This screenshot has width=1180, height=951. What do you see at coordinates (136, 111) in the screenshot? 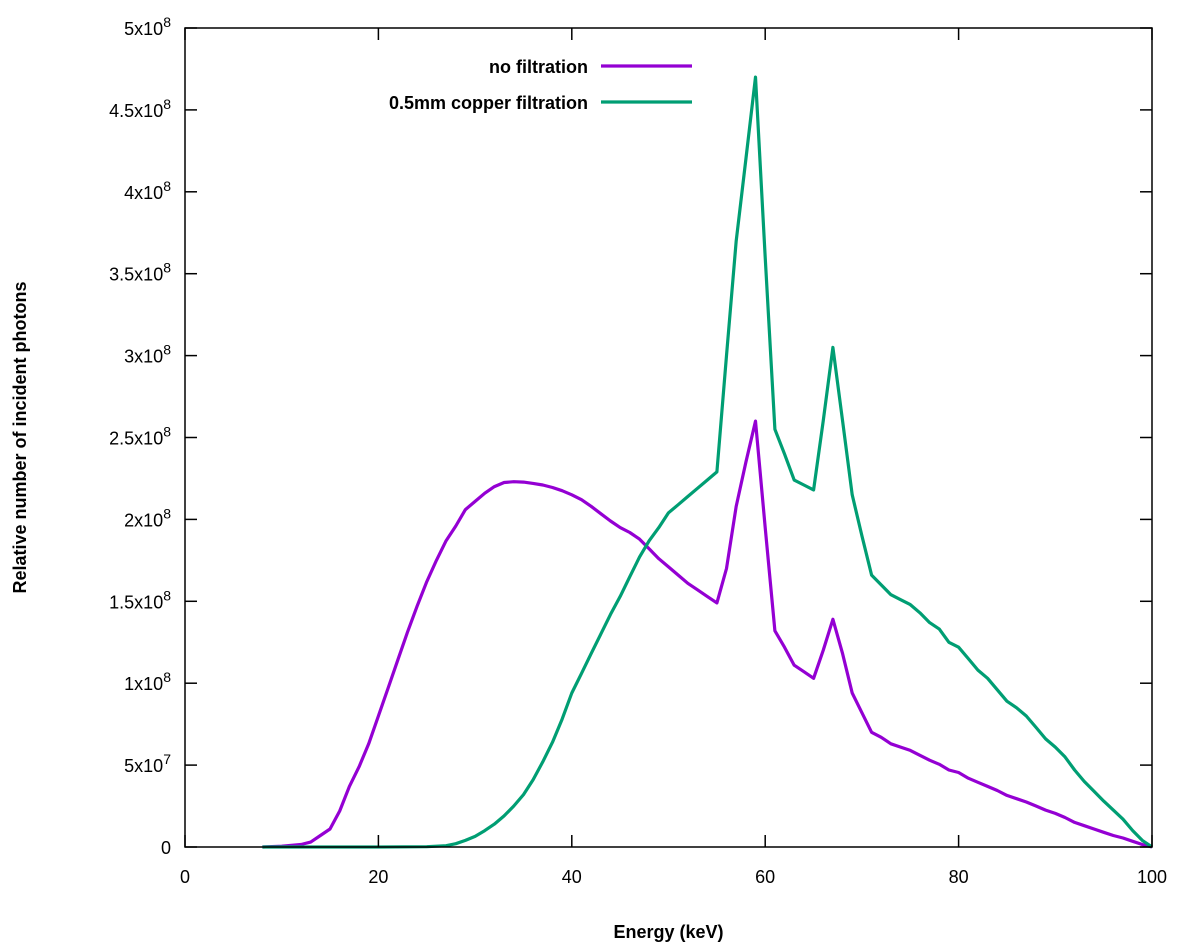
I see `y-tick-mantissa: 4.5x10` at bounding box center [136, 111].